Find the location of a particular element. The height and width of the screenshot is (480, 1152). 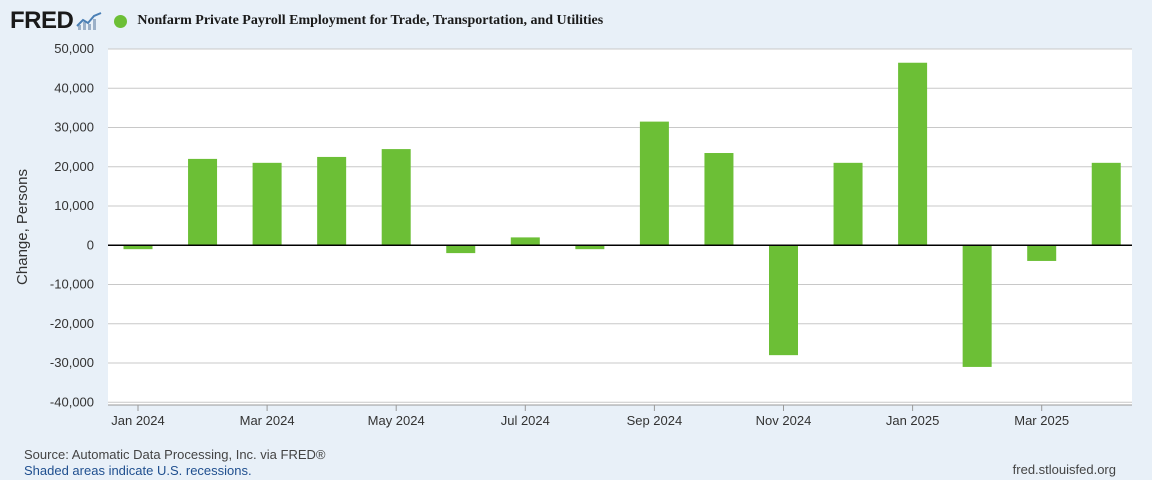

y-tick-label: 30,000 is located at coordinates (74, 127).